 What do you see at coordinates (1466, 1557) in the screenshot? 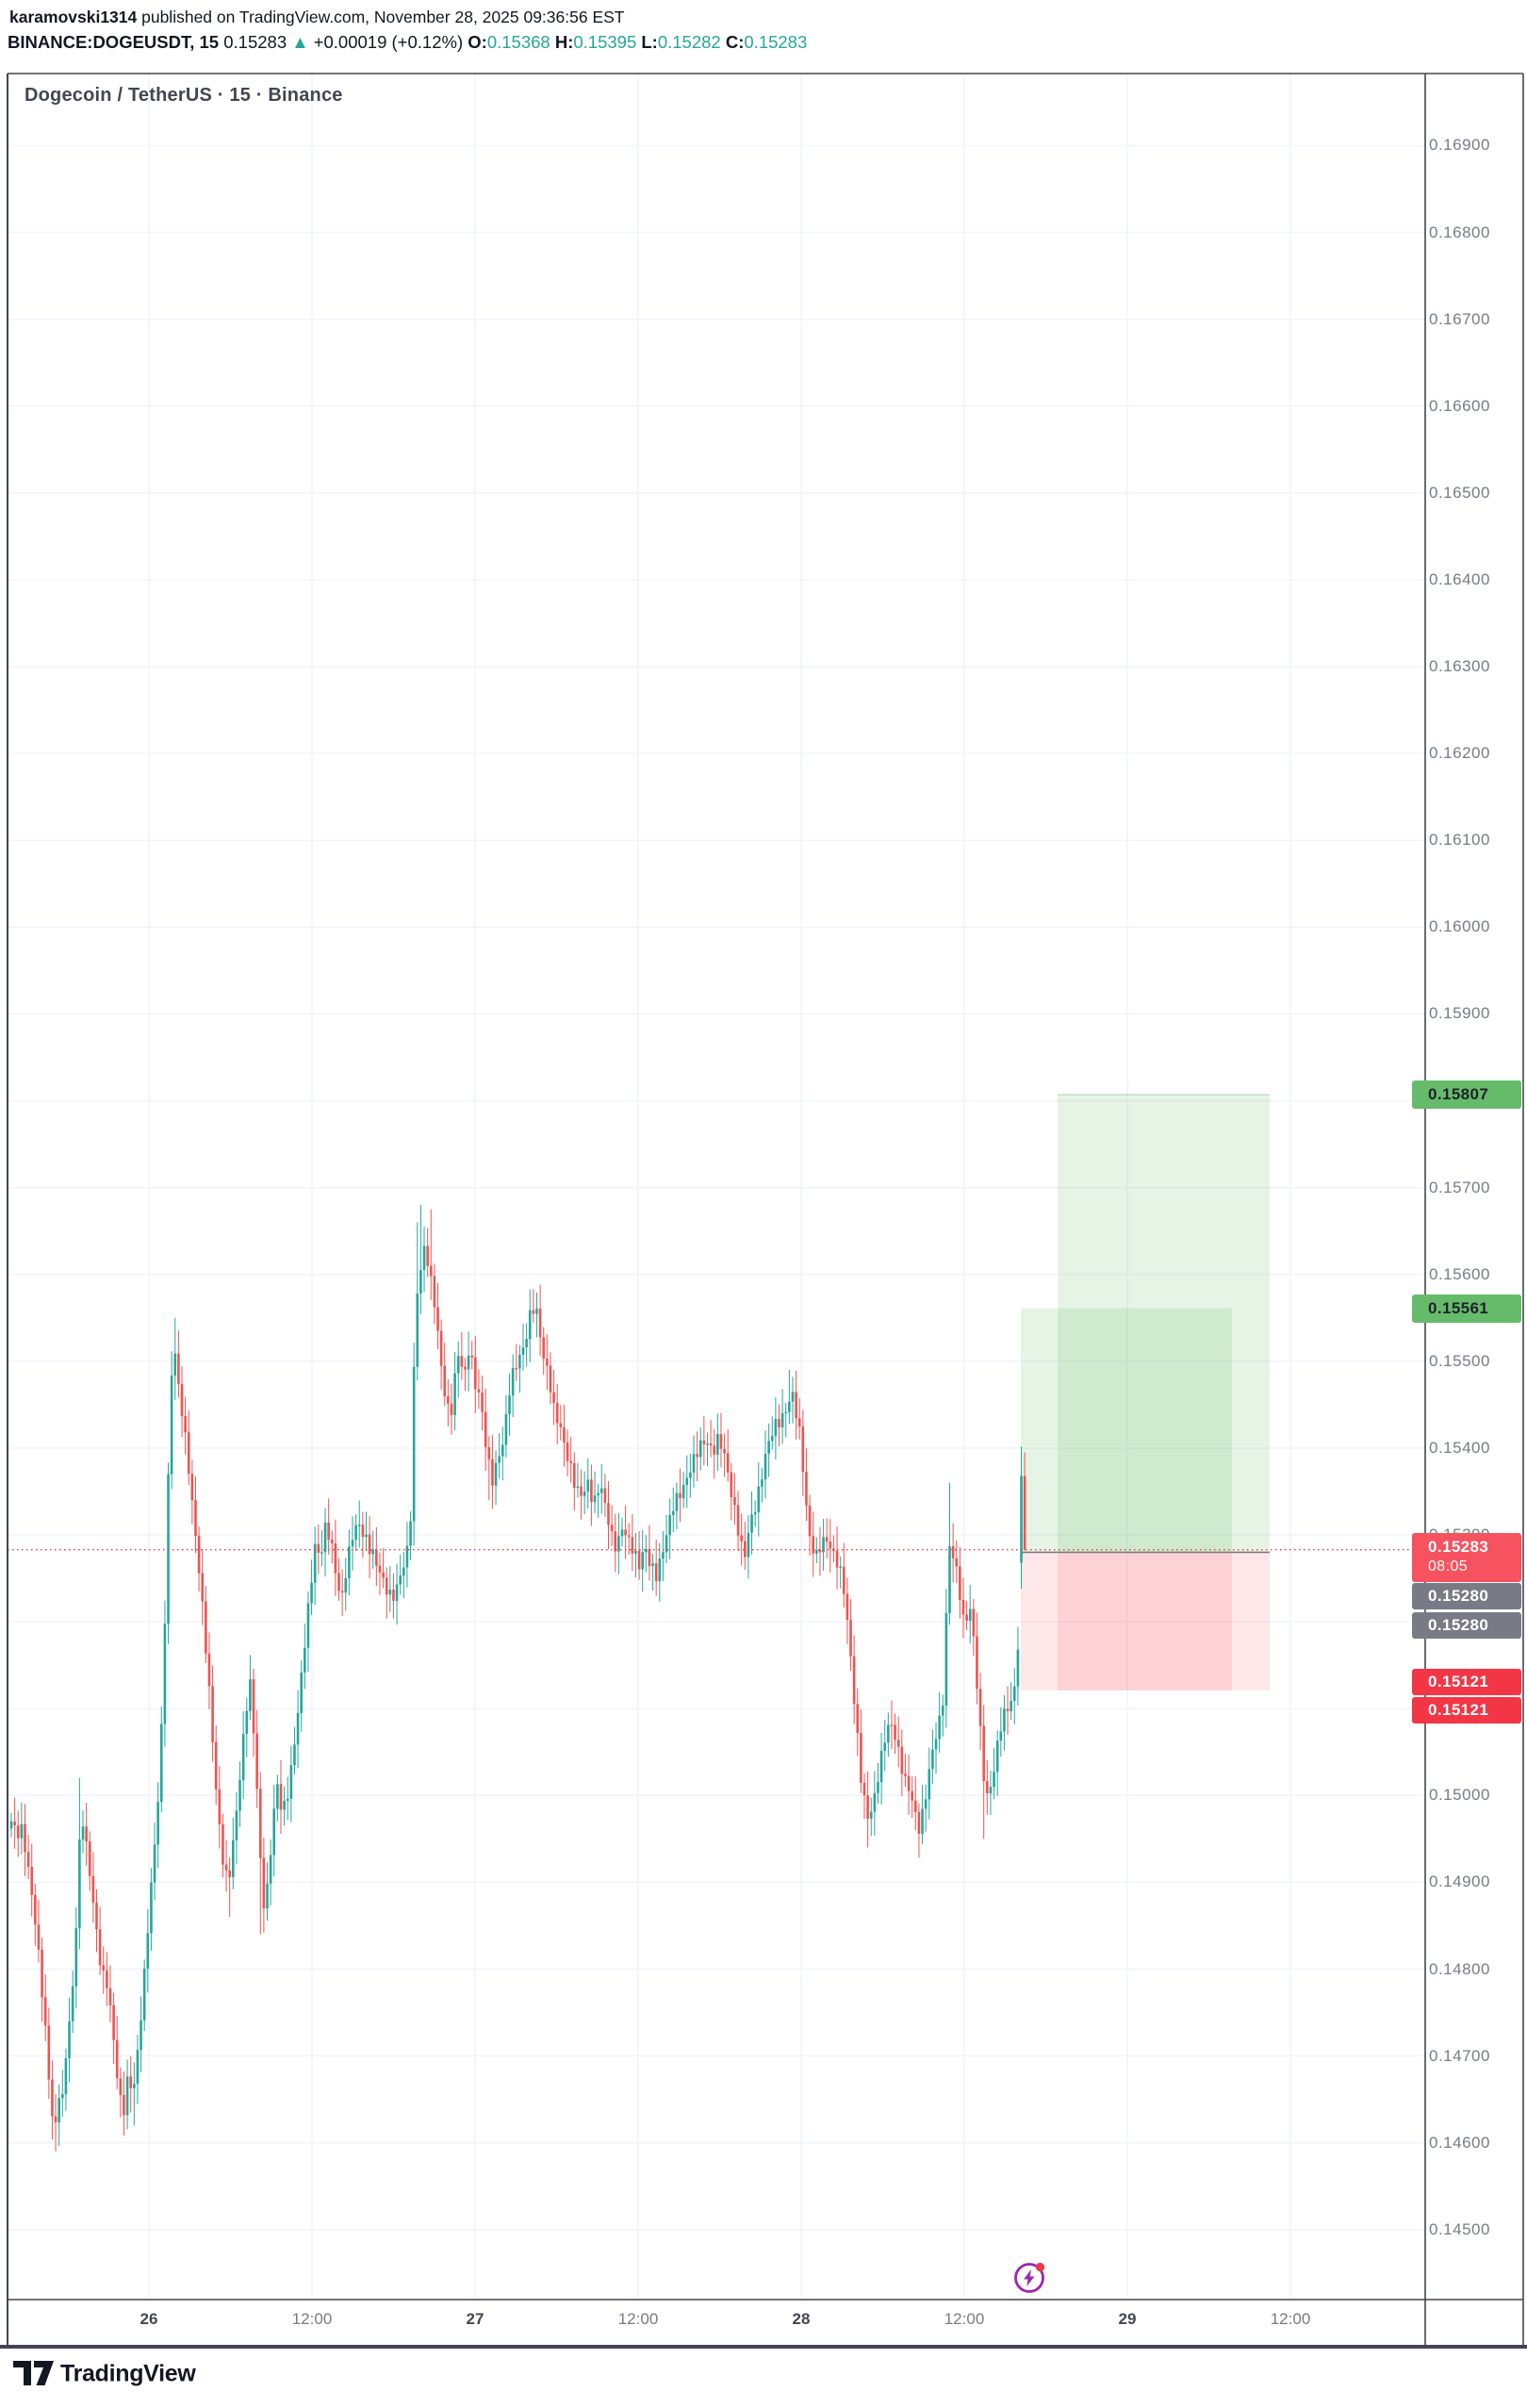
I see `current-price-label: 0.15283 08:05` at bounding box center [1466, 1557].